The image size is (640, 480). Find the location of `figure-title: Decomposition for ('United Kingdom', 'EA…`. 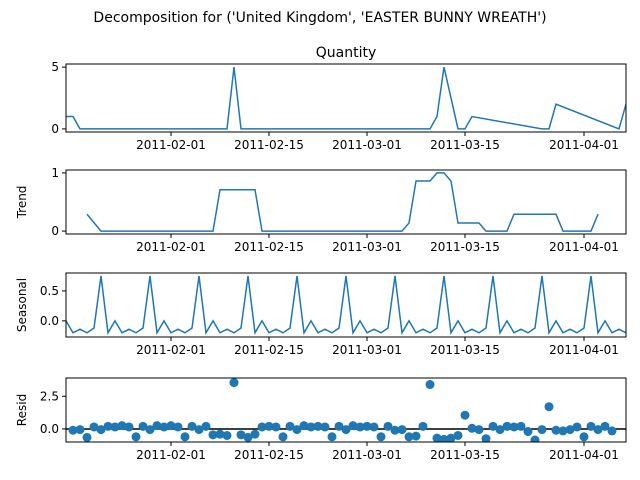

figure-title: Decomposition for ('United Kingdom', 'EA… is located at coordinates (319, 18).